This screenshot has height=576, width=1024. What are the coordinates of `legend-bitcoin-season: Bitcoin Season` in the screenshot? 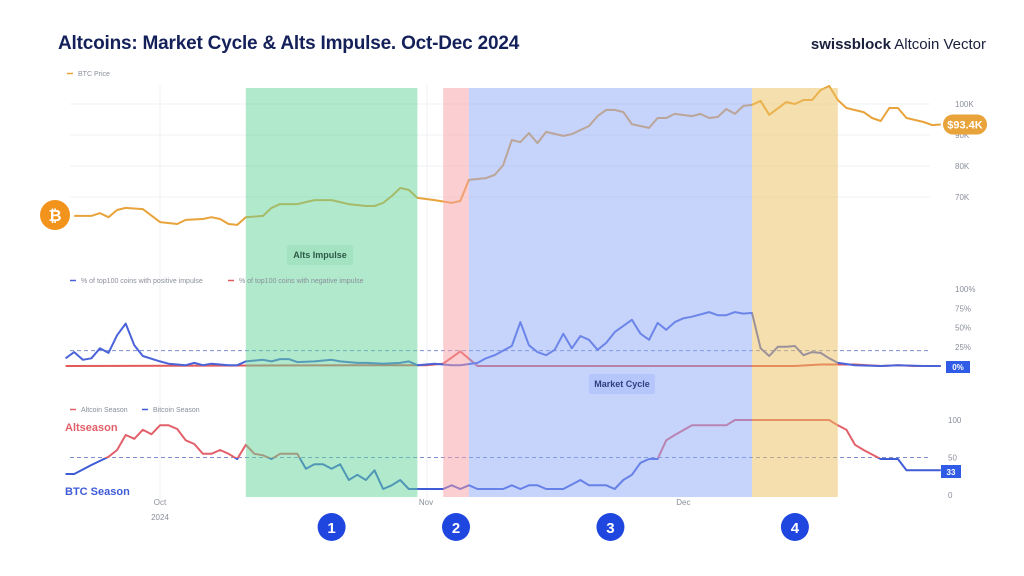 It's located at (176, 410).